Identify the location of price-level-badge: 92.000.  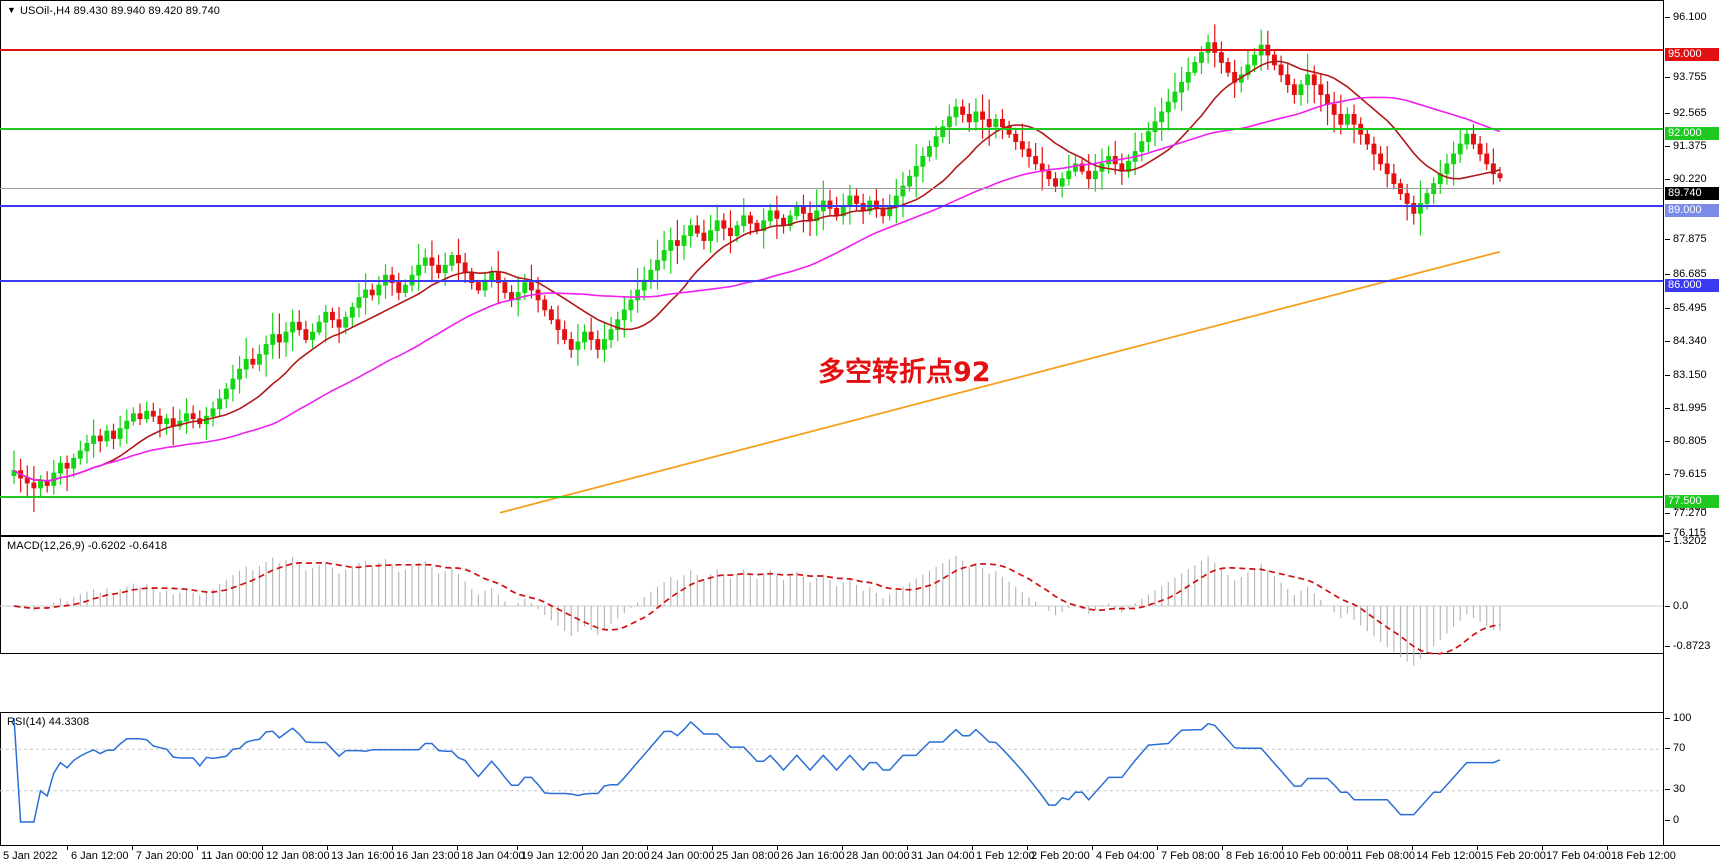
(1692, 133).